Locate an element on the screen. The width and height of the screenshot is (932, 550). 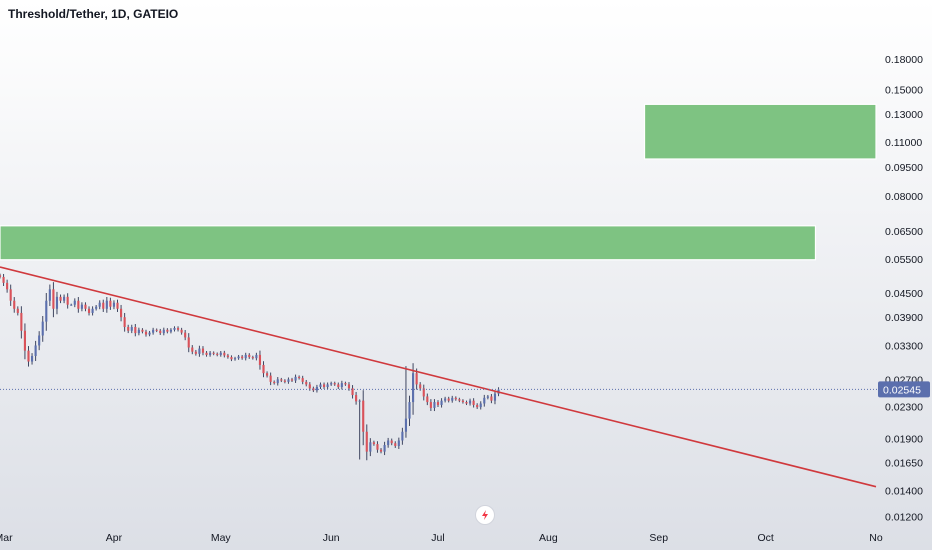
chart-title: Threshold/Tether, 1D, GATEIO is located at coordinates (93, 14).